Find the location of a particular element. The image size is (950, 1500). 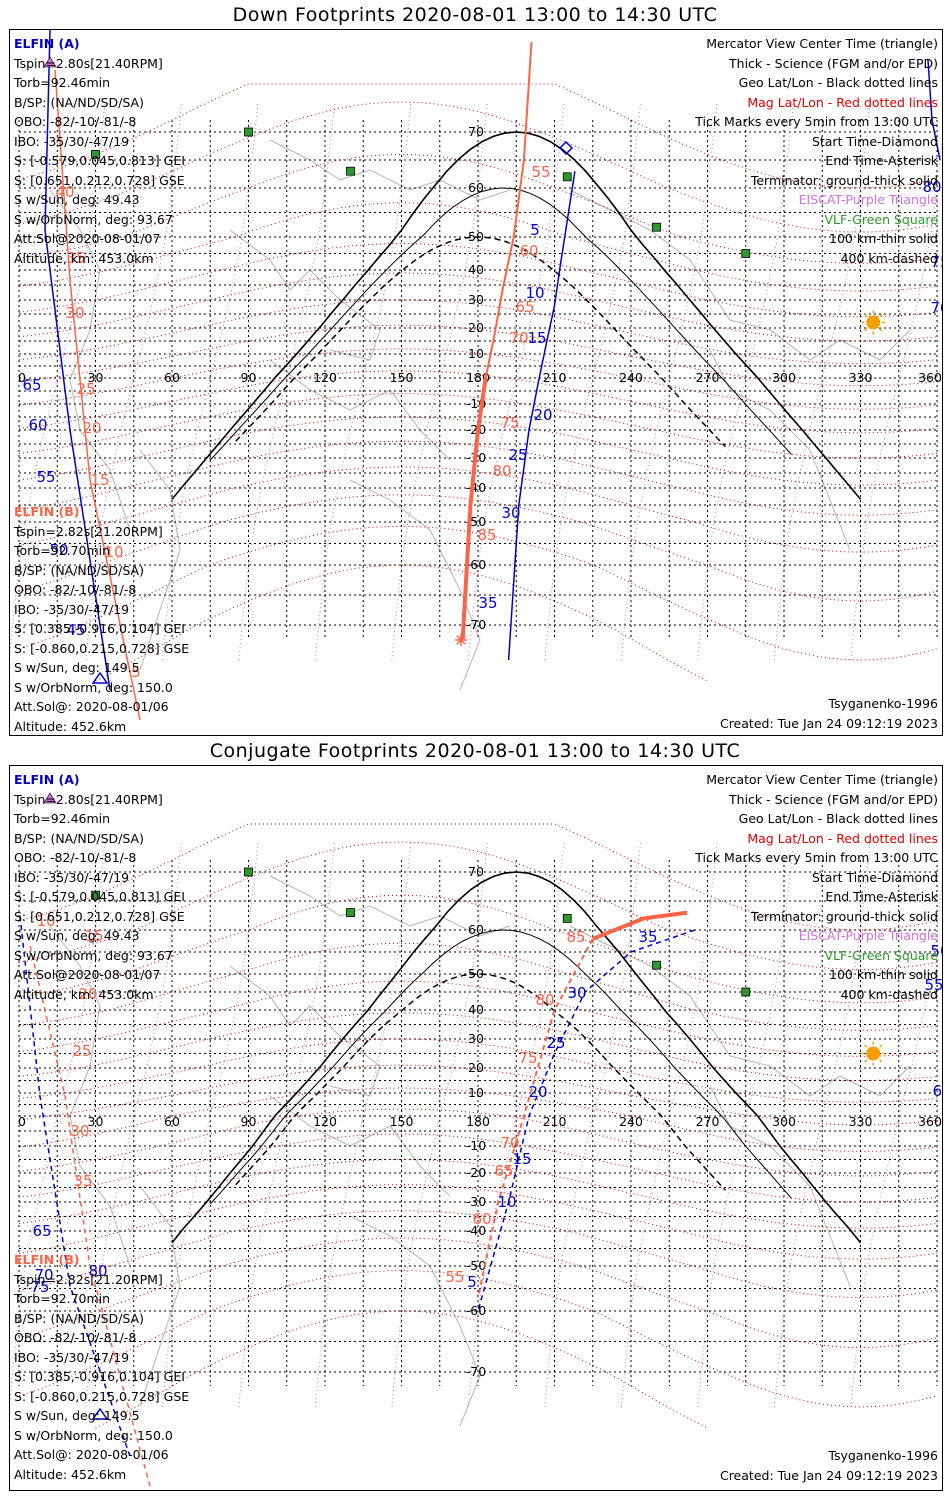

track-elfin-b is located at coordinates (582, 1104).